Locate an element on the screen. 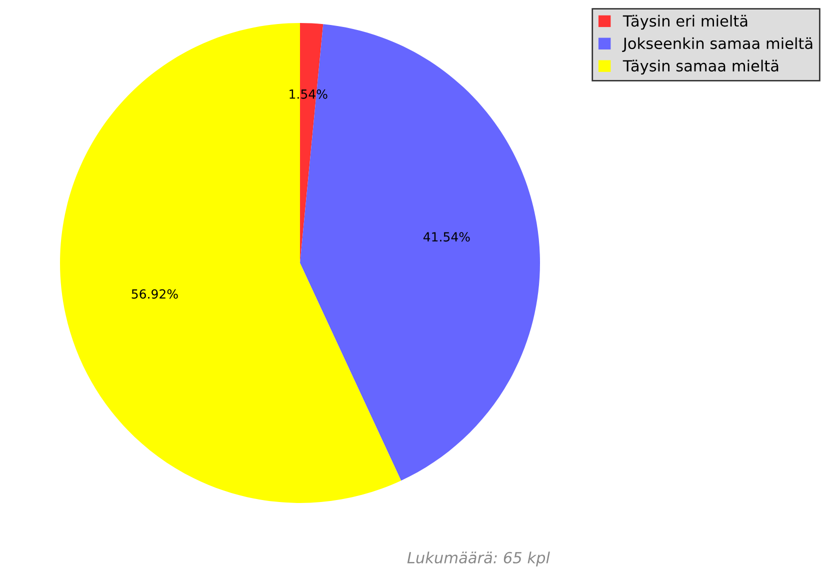 The width and height of the screenshot is (829, 573). data-label: 1.54% is located at coordinates (309, 94).